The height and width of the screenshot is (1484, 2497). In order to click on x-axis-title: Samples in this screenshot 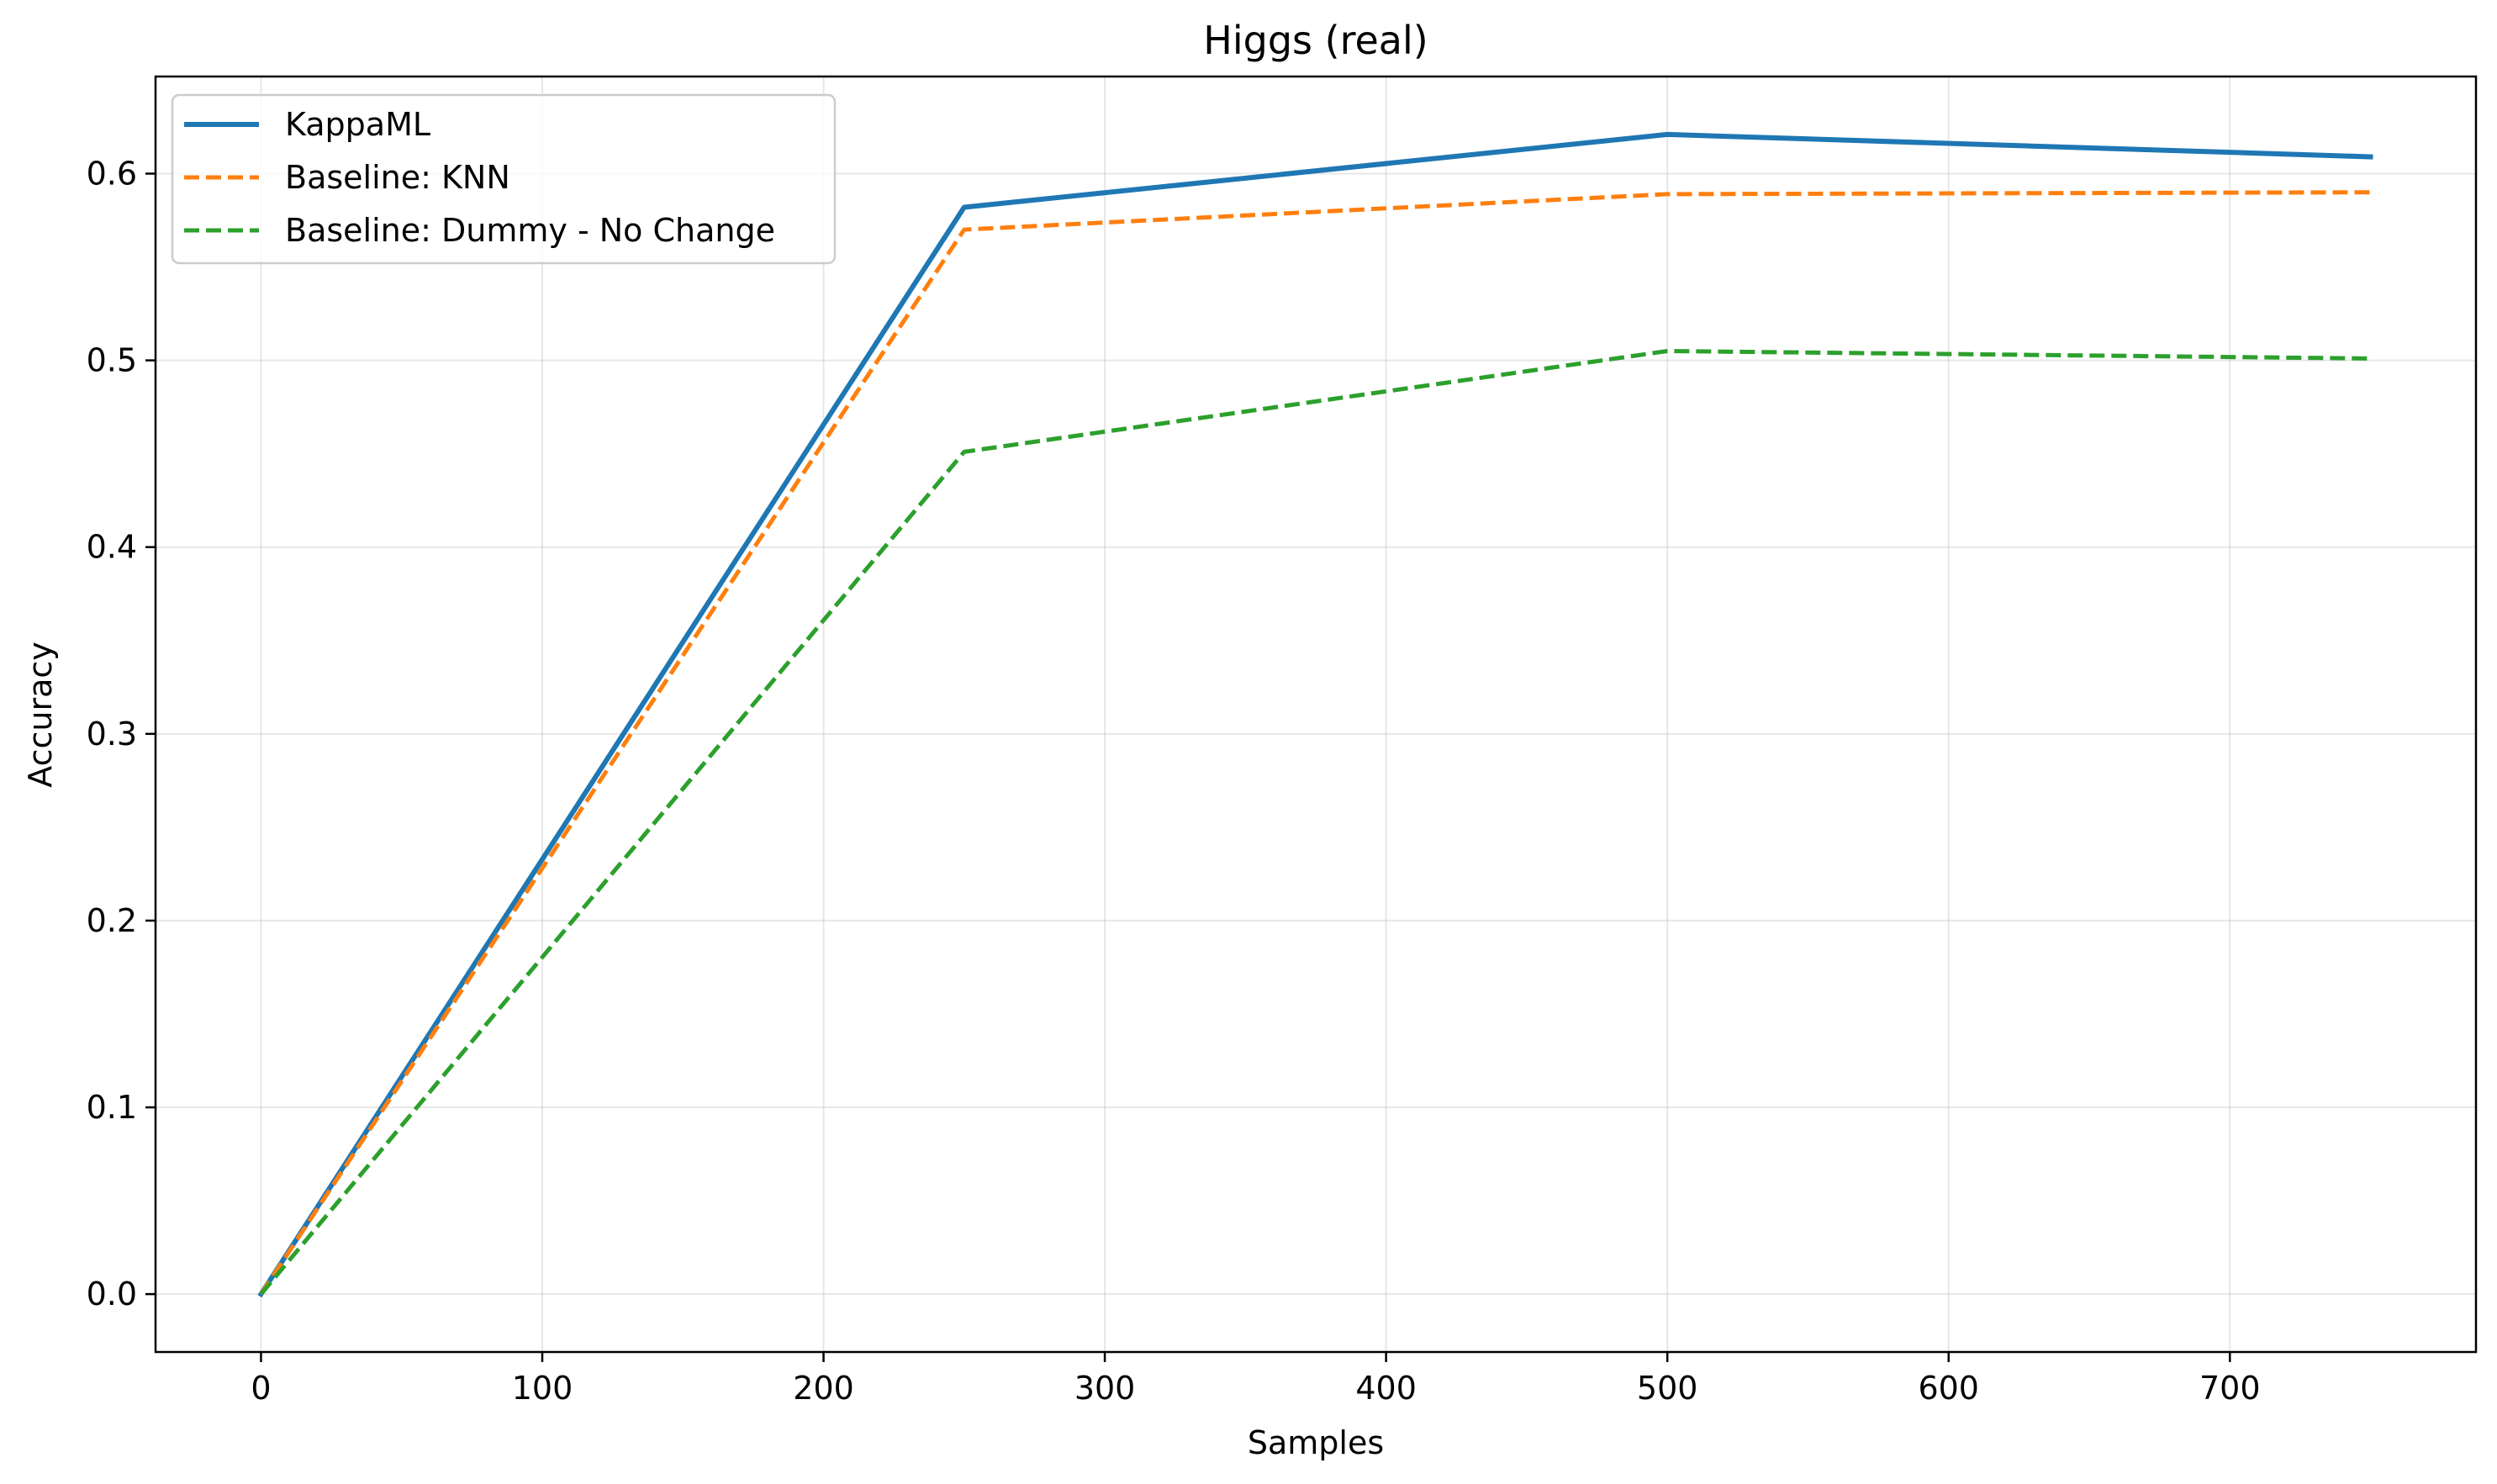, I will do `click(1316, 1442)`.